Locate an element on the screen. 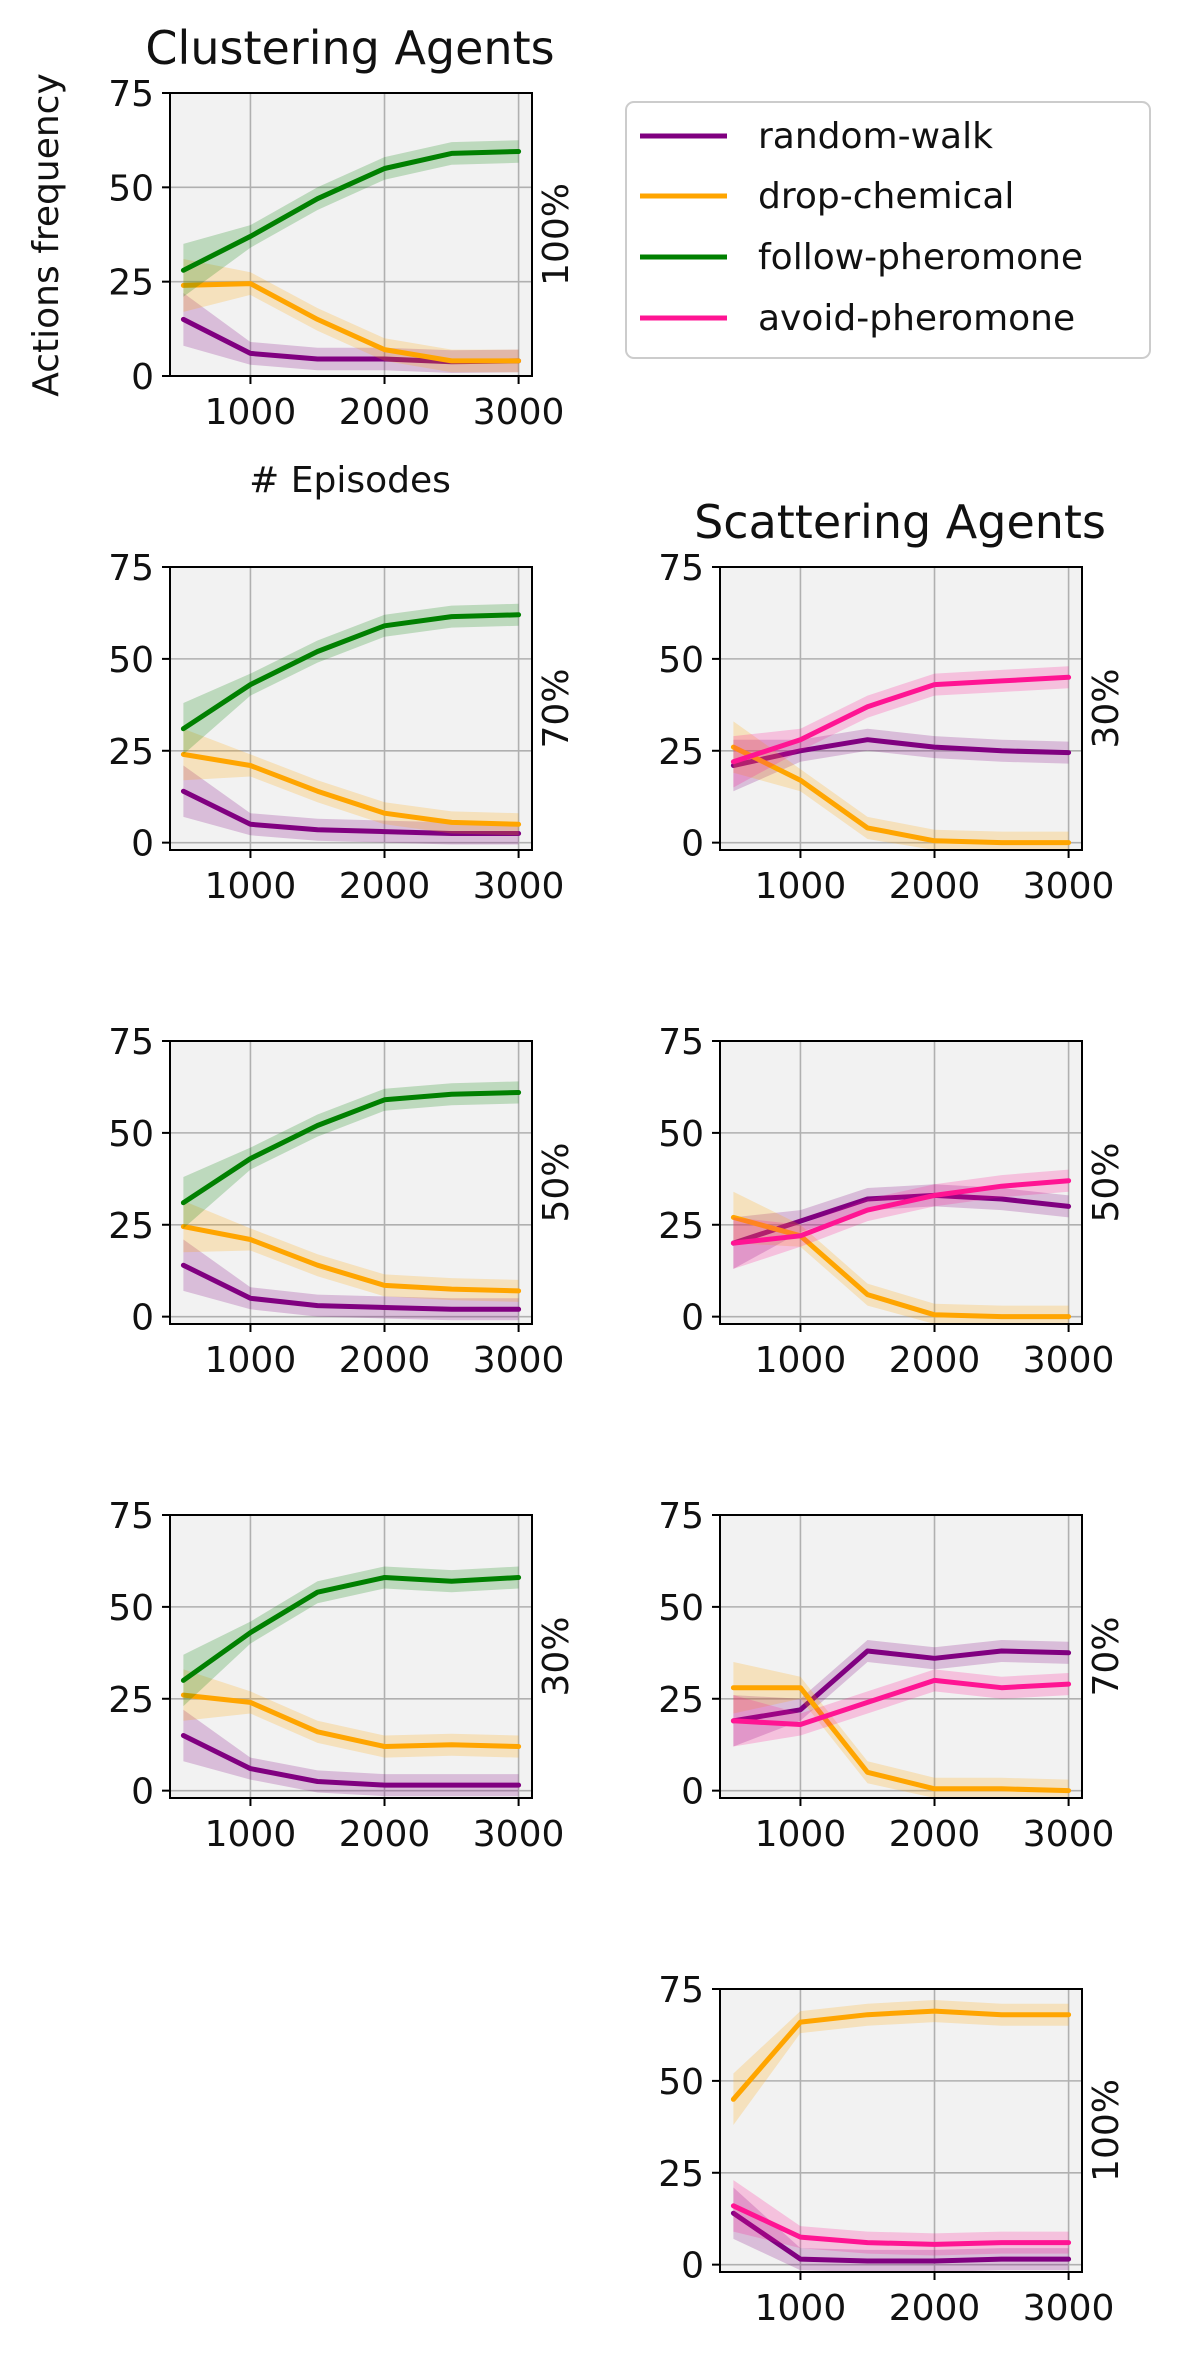 The image size is (1180, 2367). legend-label-follow-pheromone: follow-pheromone is located at coordinates (920, 257).